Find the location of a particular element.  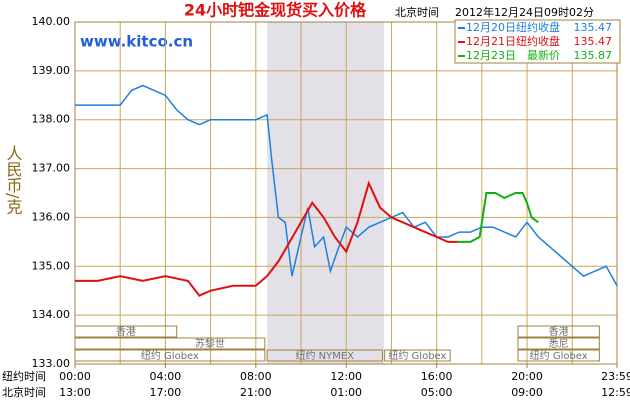

x2-tick-label: 09:00 is located at coordinates (527, 392).